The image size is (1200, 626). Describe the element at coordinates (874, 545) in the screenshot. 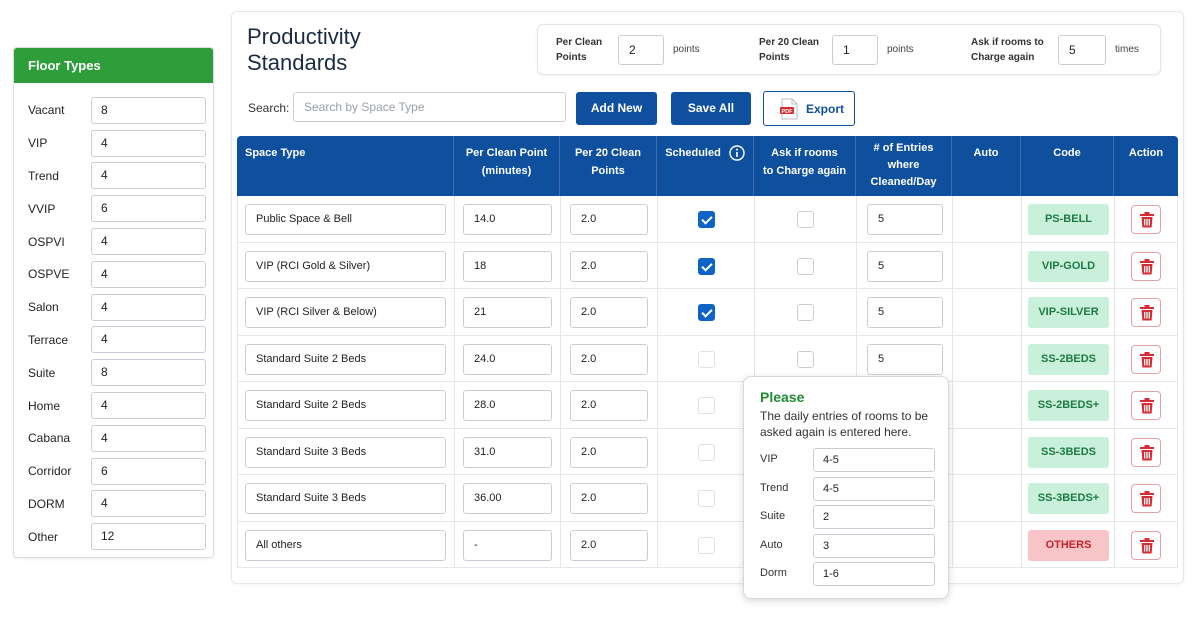

I see `popover-entry-input: 3` at that location.